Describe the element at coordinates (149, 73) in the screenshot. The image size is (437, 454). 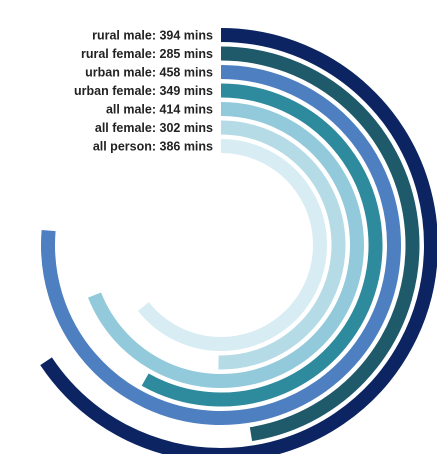
I see `bar-label-urban-male: urban male: 458 mins` at that location.